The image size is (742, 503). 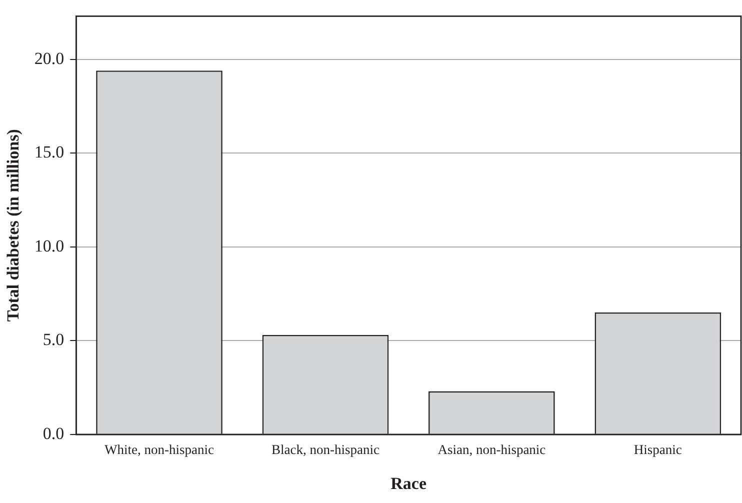 What do you see at coordinates (49, 246) in the screenshot?
I see `y-tick-label: 10.0` at bounding box center [49, 246].